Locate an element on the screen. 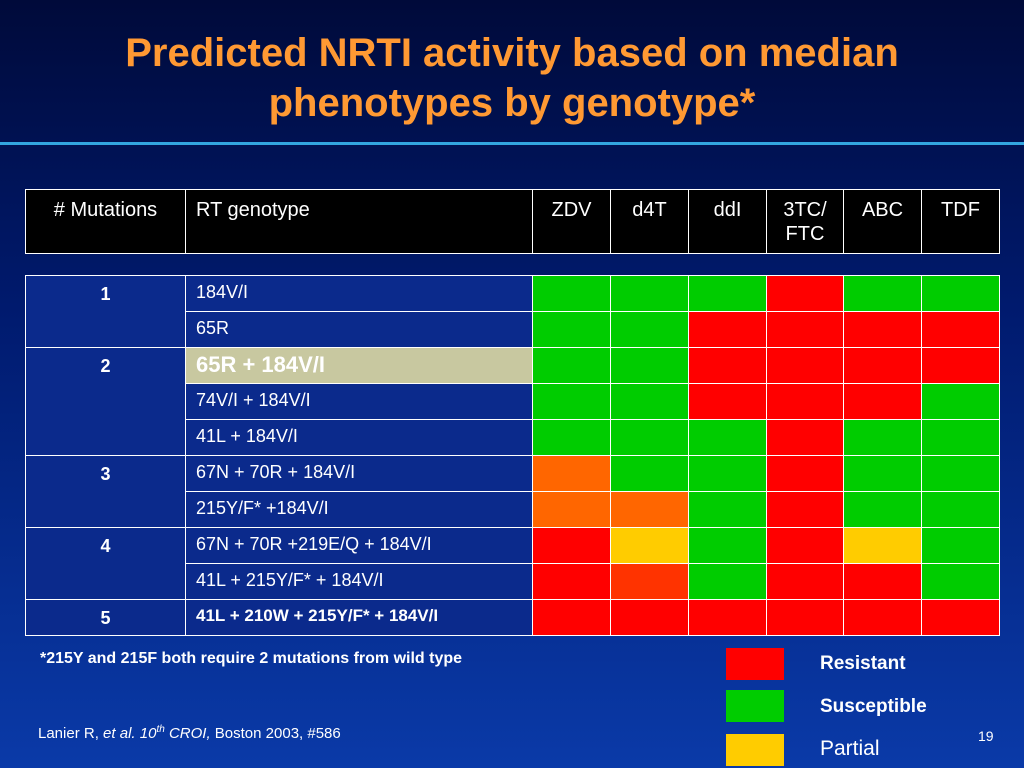 This screenshot has width=1024, height=768. genotype-cell: 41L + 215Y/F* + 184V/I is located at coordinates (359, 581).